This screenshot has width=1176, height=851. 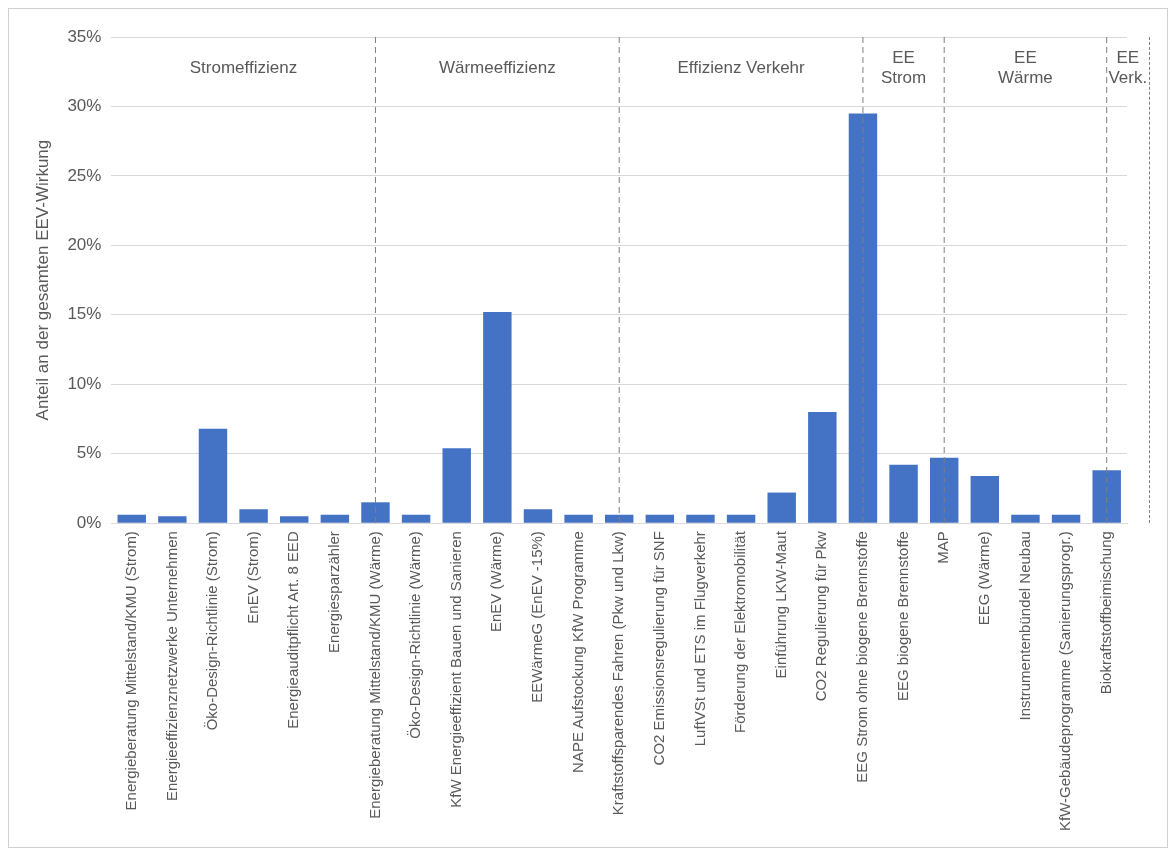 What do you see at coordinates (84, 106) in the screenshot?
I see `y-tick-label: 30%` at bounding box center [84, 106].